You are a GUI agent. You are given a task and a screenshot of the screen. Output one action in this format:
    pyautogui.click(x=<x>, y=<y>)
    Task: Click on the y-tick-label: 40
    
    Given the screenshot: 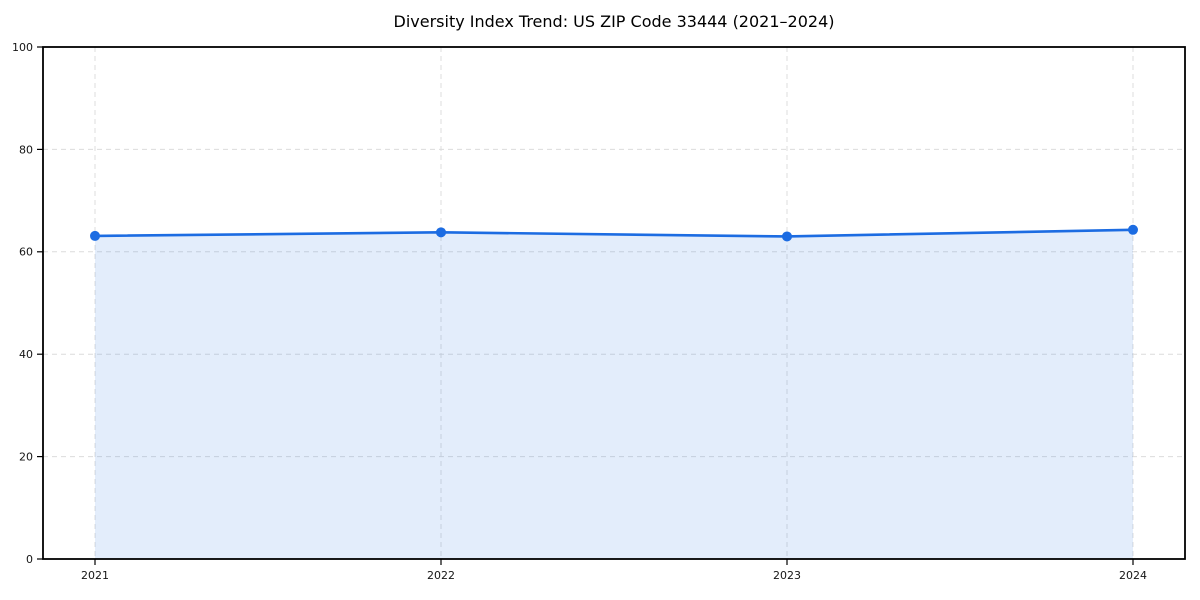 What is the action you would take?
    pyautogui.click(x=26, y=354)
    